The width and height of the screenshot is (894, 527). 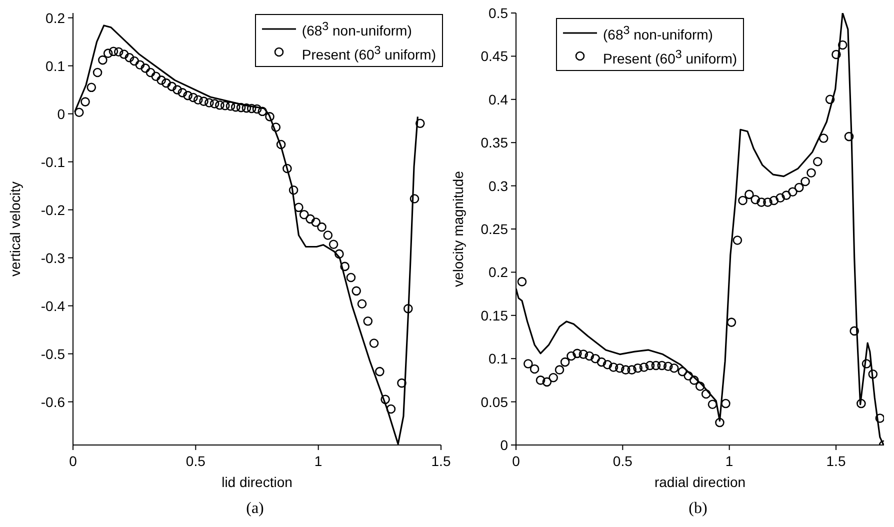 I want to click on y-tick-label: -0.5, so click(x=53, y=354).